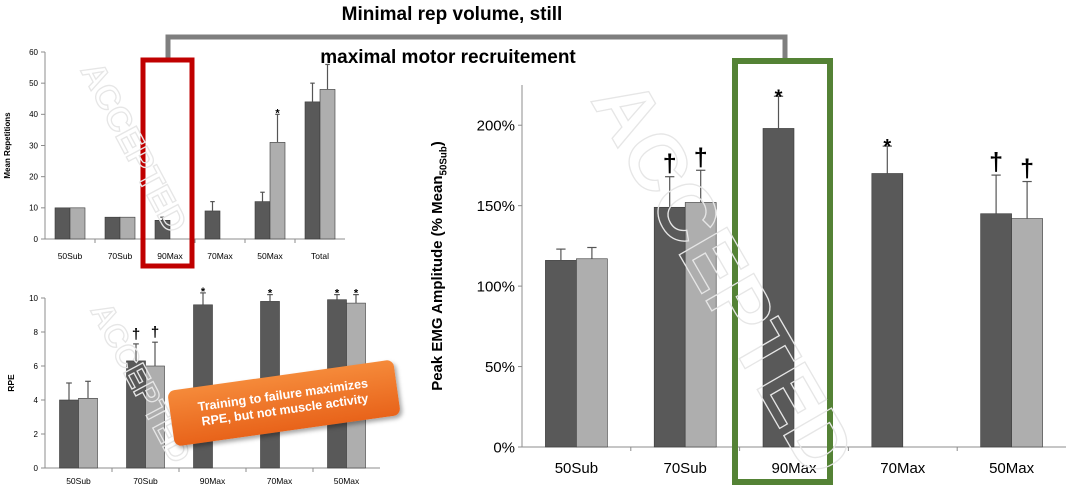 The image size is (1084, 490). What do you see at coordinates (11, 383) in the screenshot?
I see `y-axis-label: RPE` at bounding box center [11, 383].